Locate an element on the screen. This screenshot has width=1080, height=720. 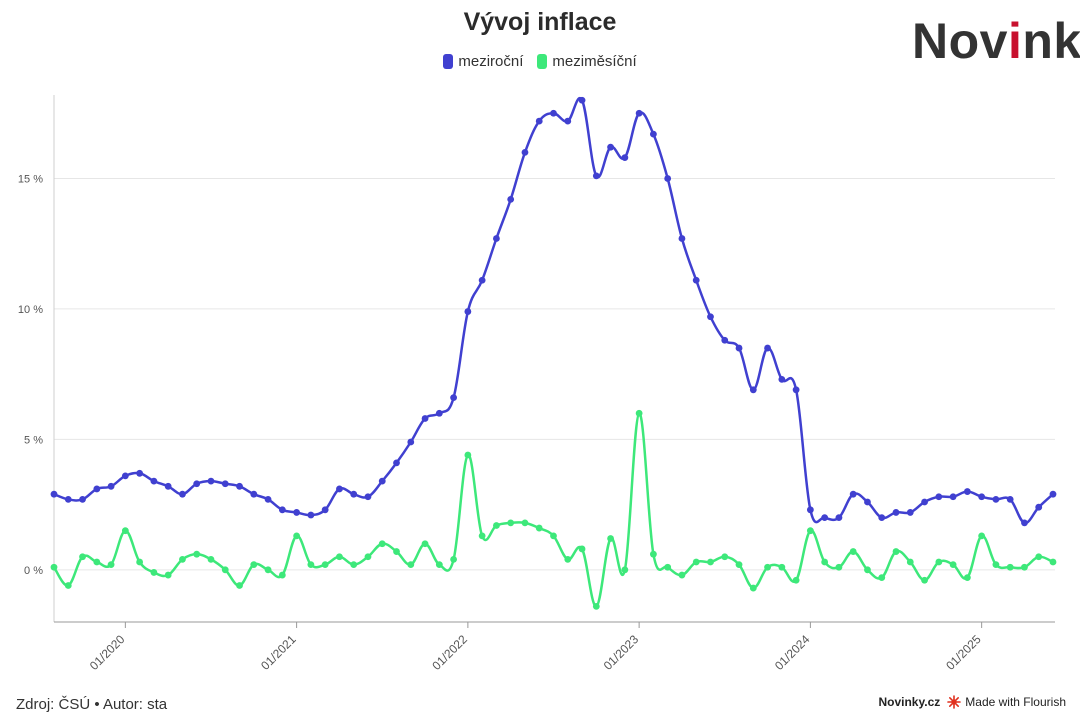
footer-branding: Novinky.cz Made with Flourish is located at coordinates (972, 702).